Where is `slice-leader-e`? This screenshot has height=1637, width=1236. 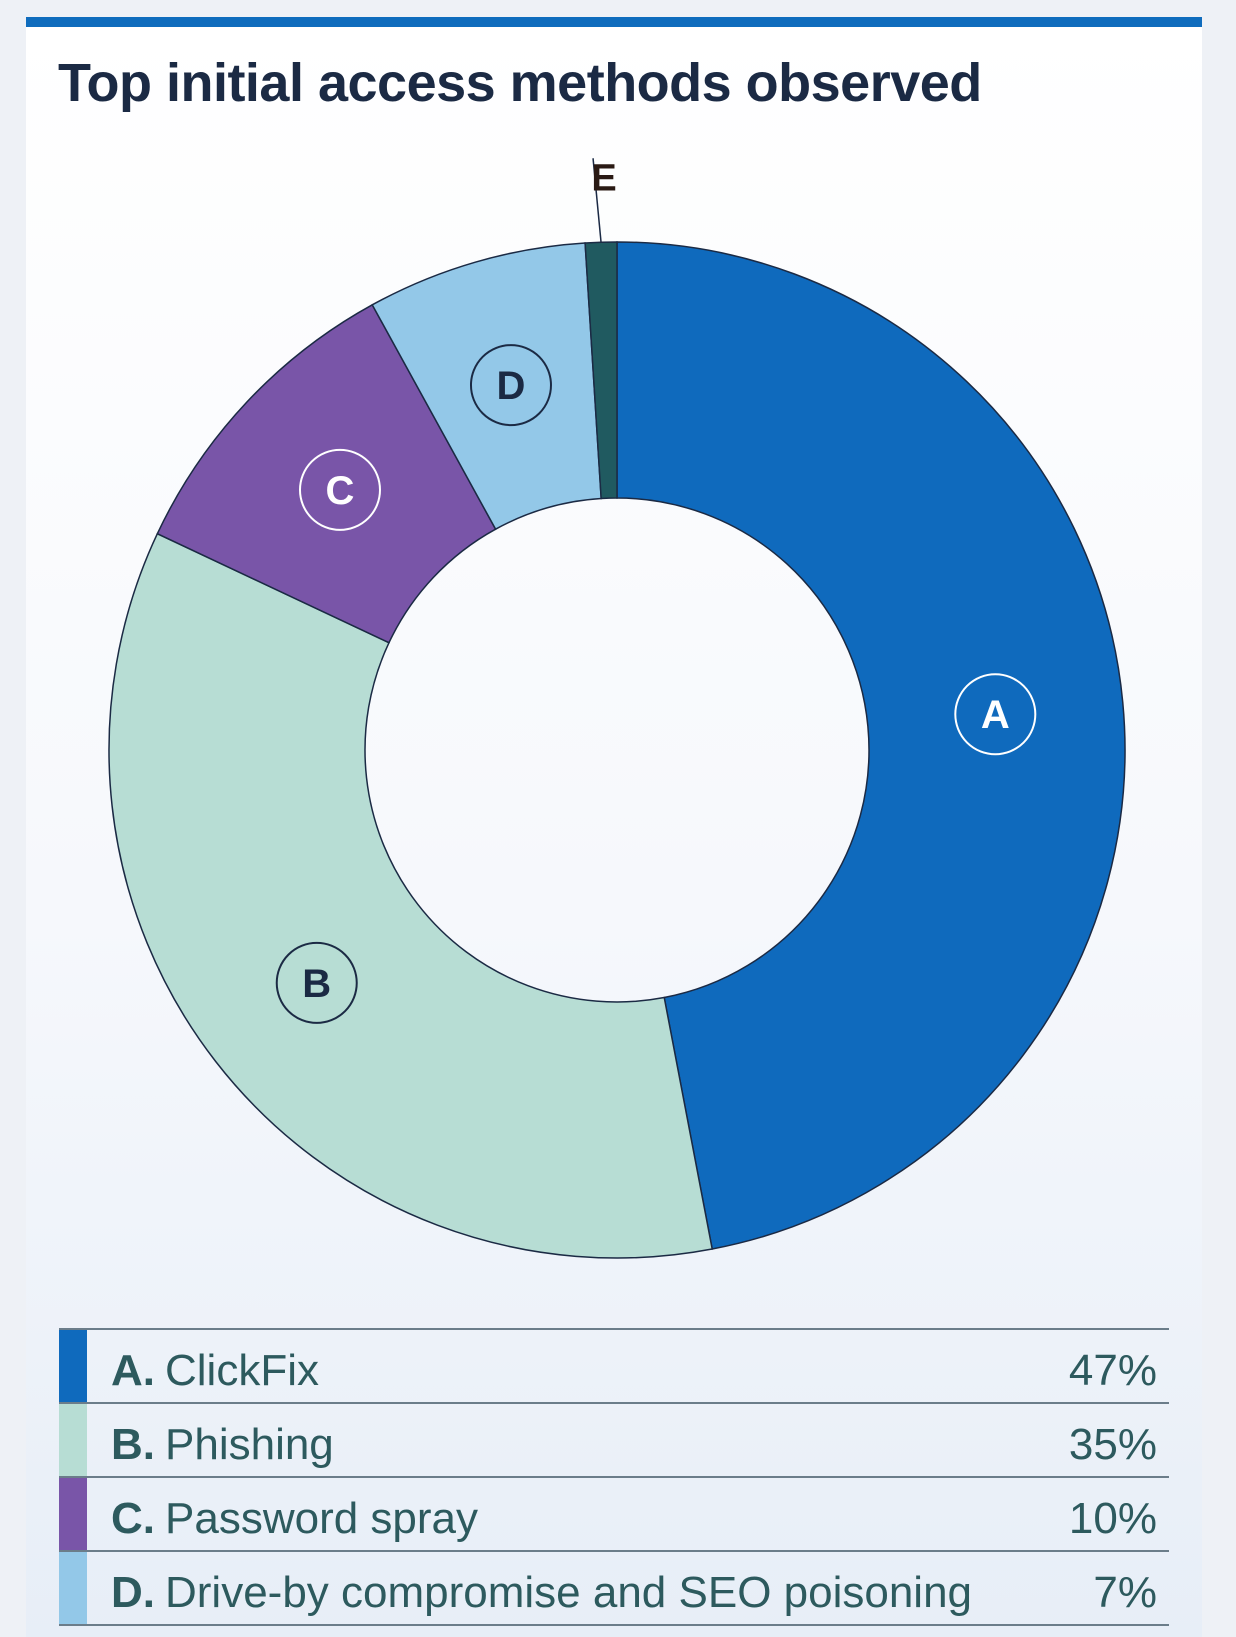 slice-leader-e is located at coordinates (597, 200).